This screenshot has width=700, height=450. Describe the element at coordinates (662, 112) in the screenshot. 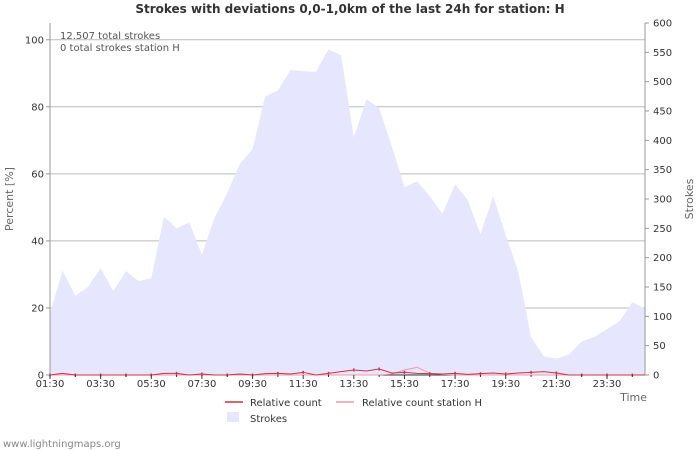

I see `right-tick-label: 450` at that location.